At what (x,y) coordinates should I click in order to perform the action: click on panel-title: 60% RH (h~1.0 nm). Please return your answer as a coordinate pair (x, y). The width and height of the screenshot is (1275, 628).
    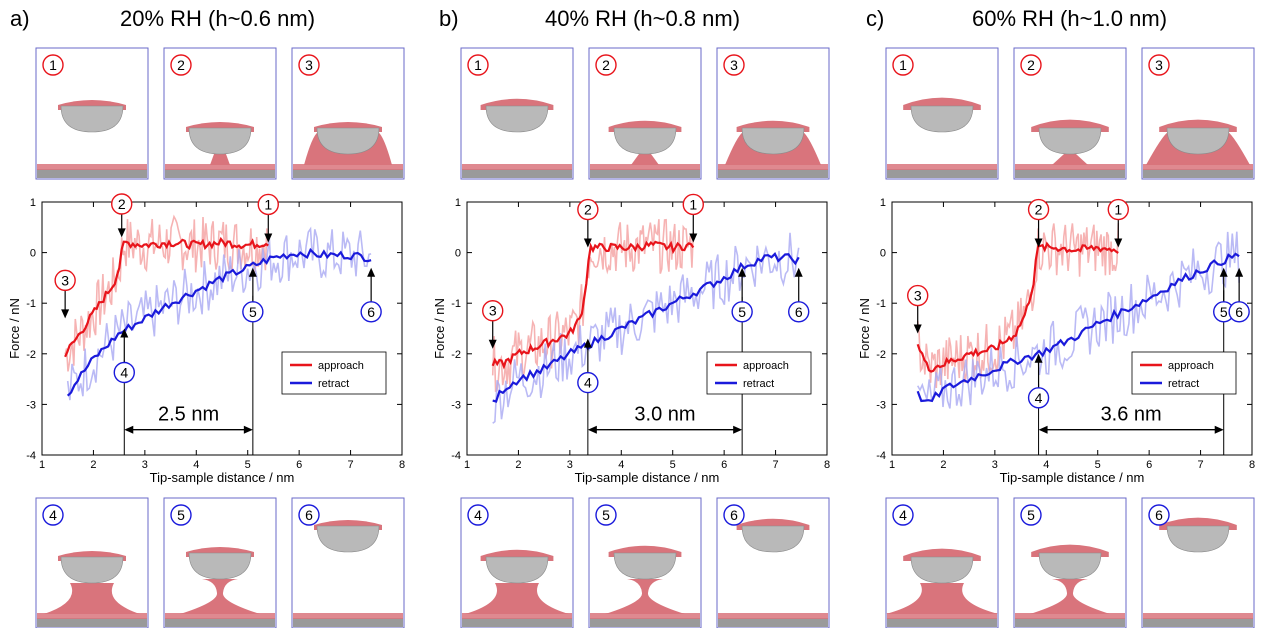
    Looking at the image, I should click on (1070, 18).